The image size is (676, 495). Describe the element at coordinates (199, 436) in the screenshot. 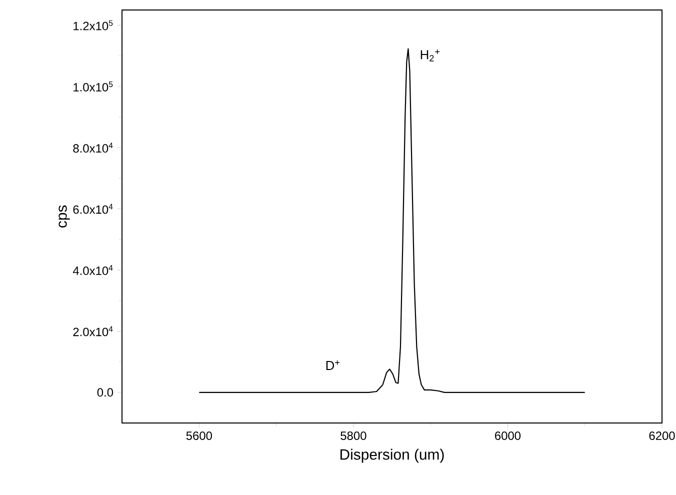

I see `x-tick-label: 5600` at that location.